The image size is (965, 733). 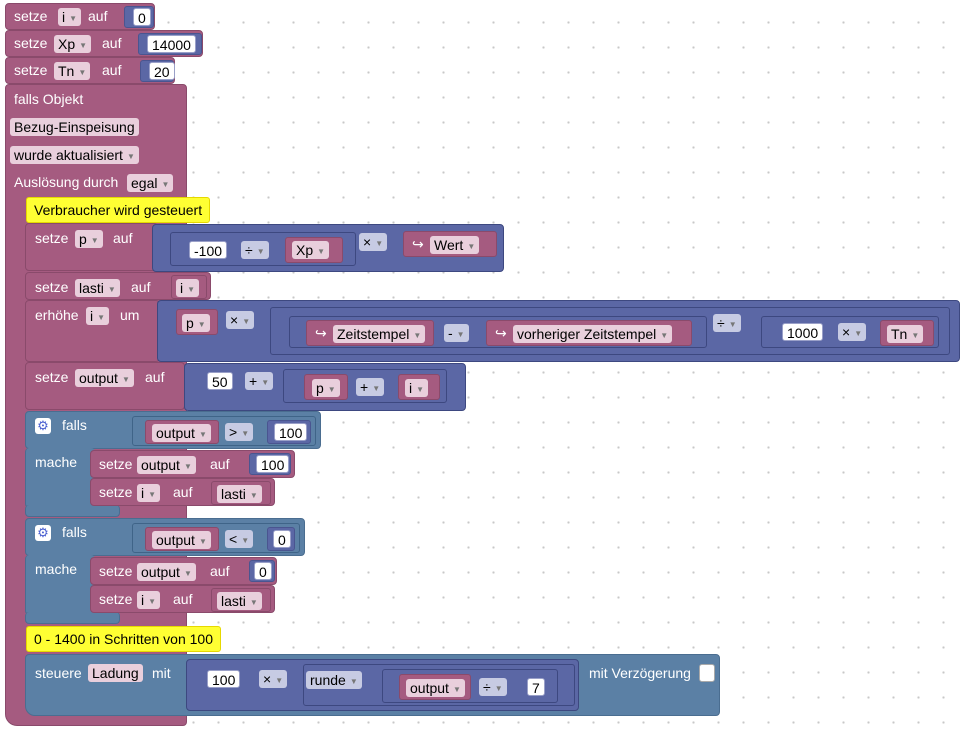 I want to click on wert-dropdown: Wert ▼, so click(x=455, y=245).